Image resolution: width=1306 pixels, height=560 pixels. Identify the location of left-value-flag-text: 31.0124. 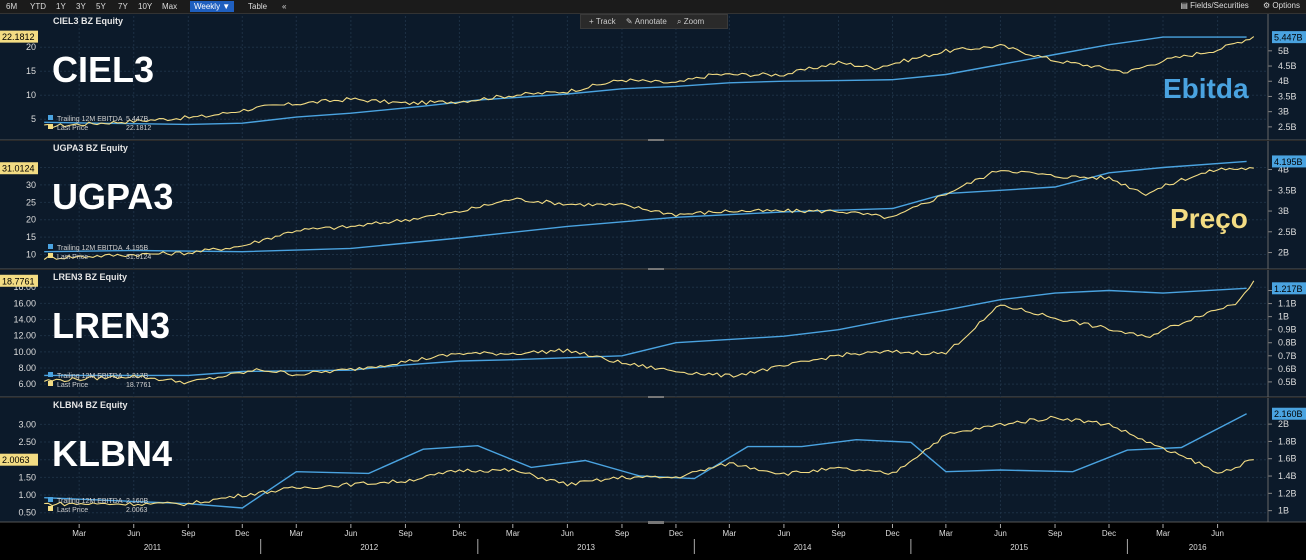
(18, 169).